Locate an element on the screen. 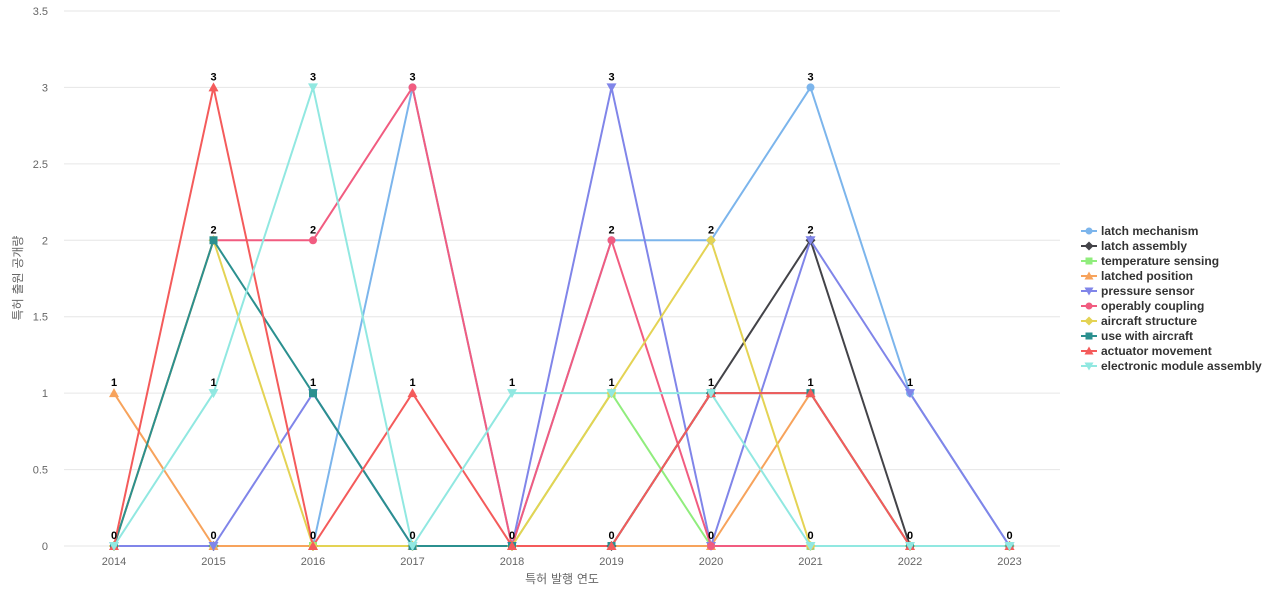 This screenshot has height=600, width=1280. y-tick-label: 3.5 is located at coordinates (40, 12).